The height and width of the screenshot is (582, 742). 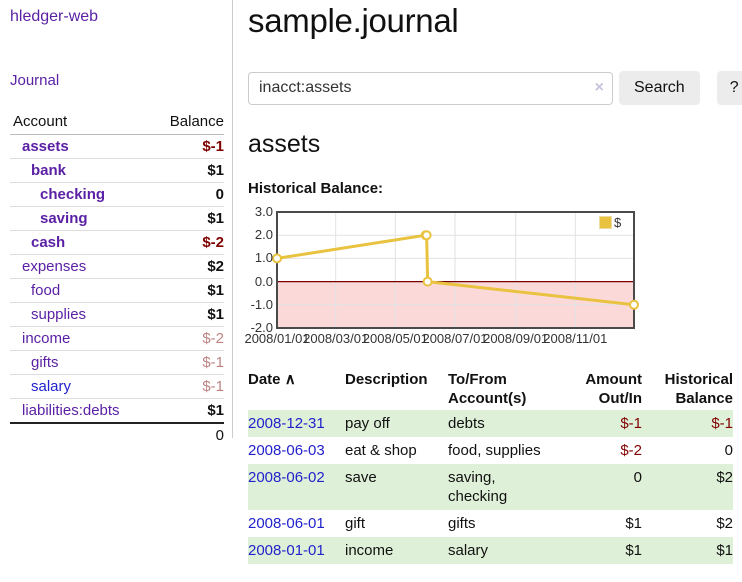 What do you see at coordinates (355, 523) in the screenshot?
I see `transaction-description: gift` at bounding box center [355, 523].